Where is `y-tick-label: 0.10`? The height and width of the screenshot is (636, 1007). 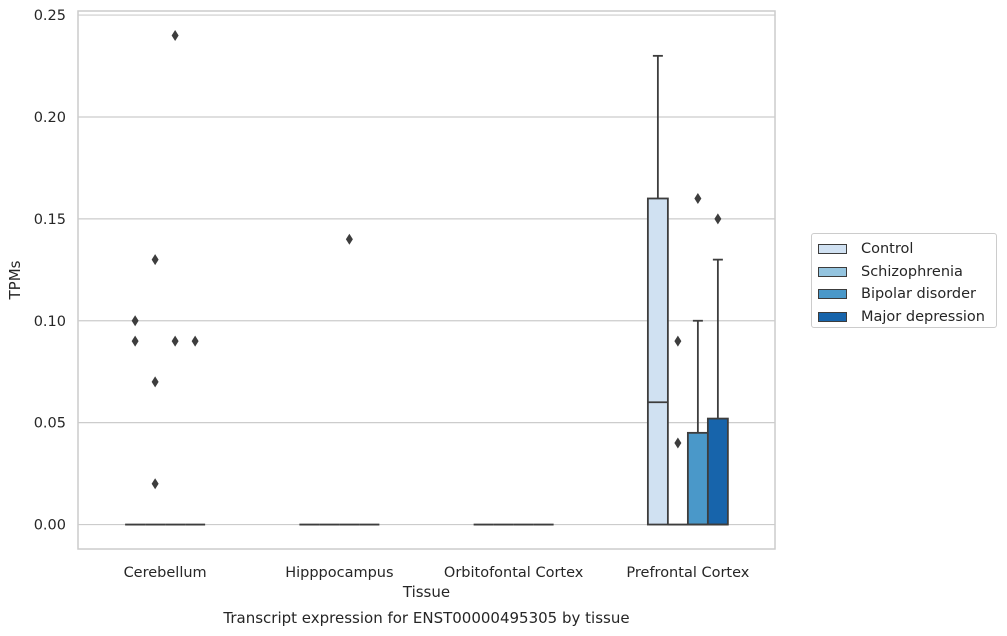 y-tick-label: 0.10 is located at coordinates (50, 322).